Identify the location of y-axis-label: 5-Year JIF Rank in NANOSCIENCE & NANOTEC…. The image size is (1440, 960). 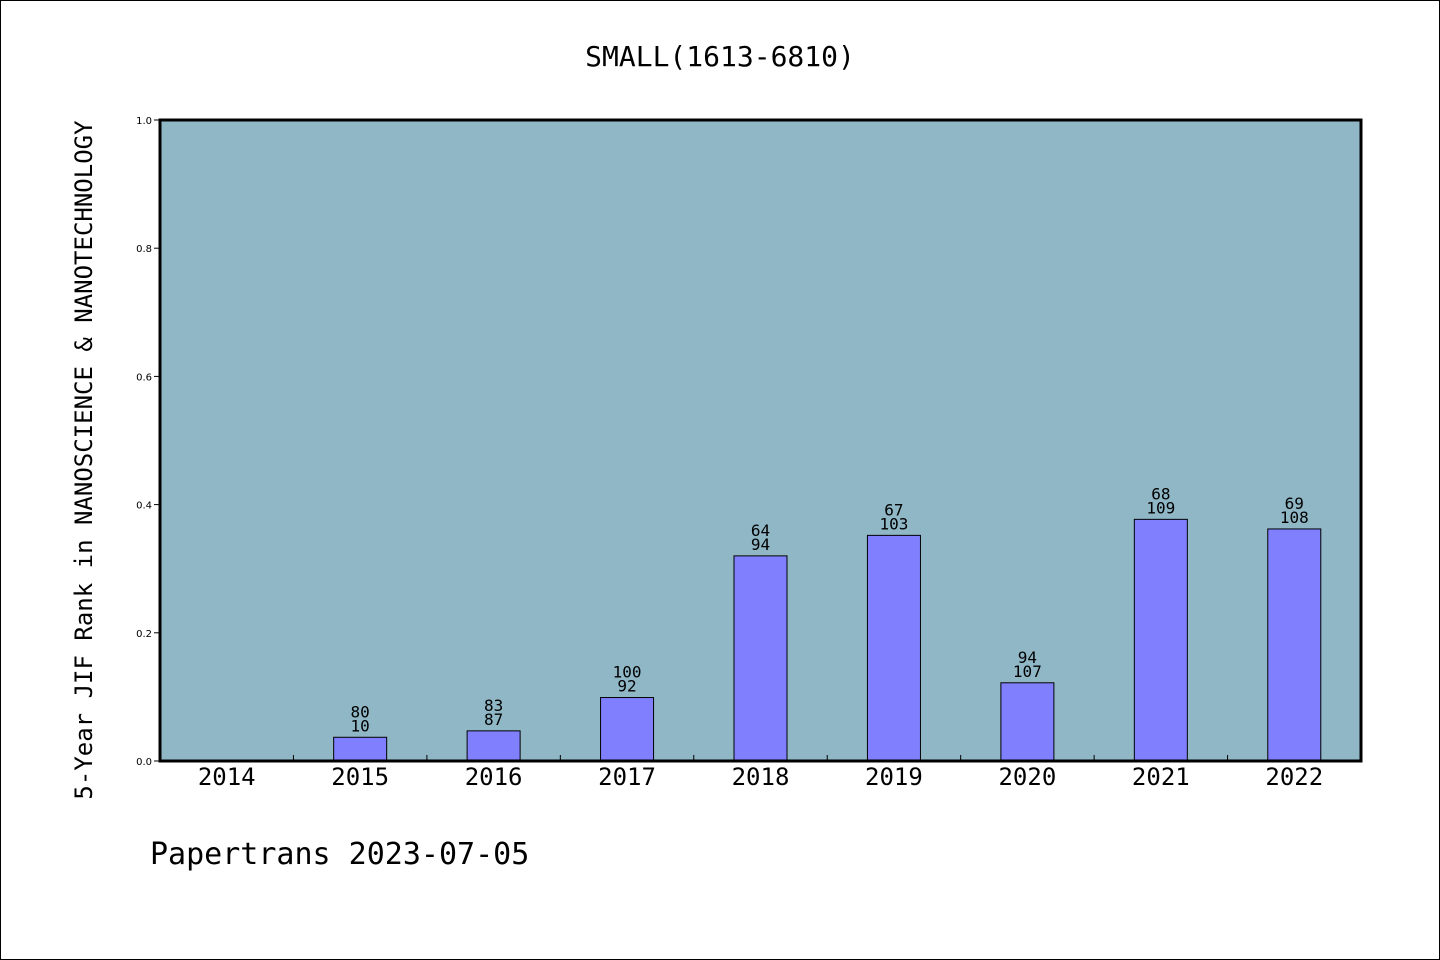
(84, 460).